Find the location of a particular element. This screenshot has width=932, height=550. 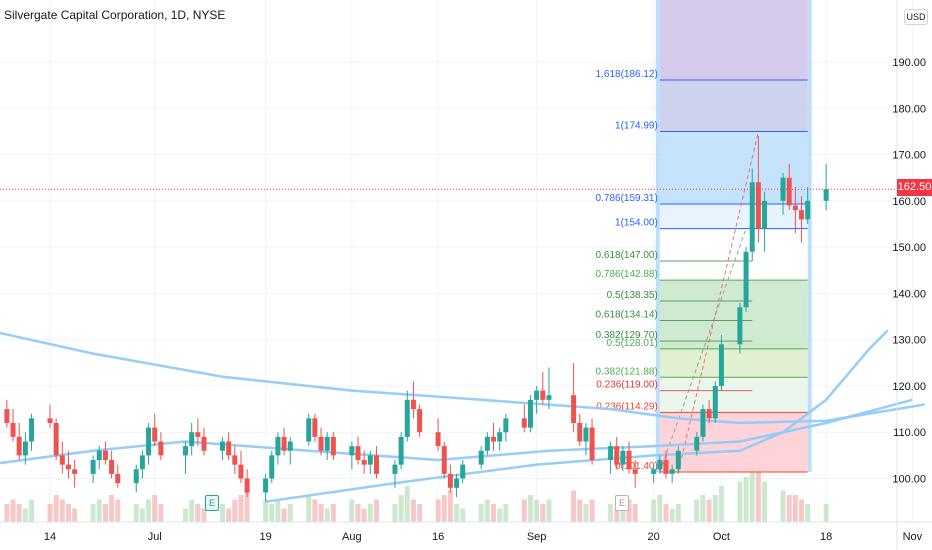

fib-level-label: 0.5(128.01) is located at coordinates (632, 343).